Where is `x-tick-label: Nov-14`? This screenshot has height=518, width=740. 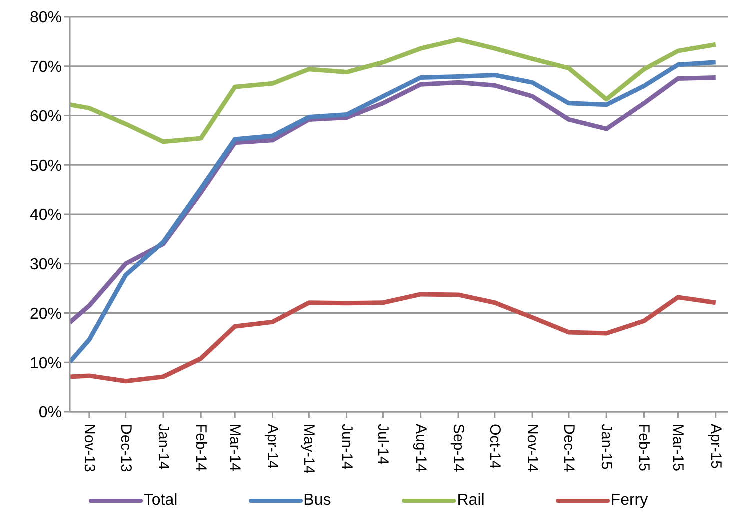 x-tick-label: Nov-14 is located at coordinates (533, 448).